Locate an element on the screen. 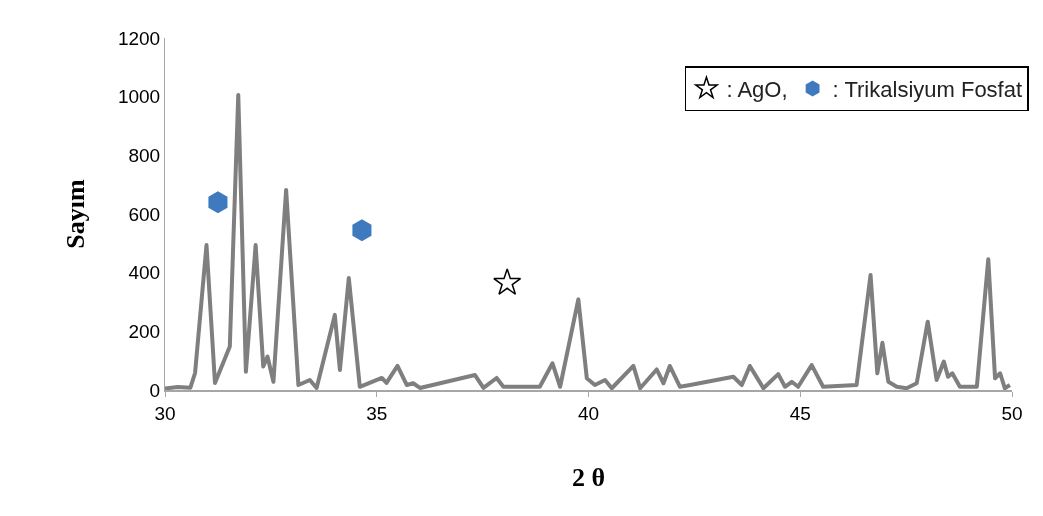  x-tick-label: 45 is located at coordinates (800, 413).